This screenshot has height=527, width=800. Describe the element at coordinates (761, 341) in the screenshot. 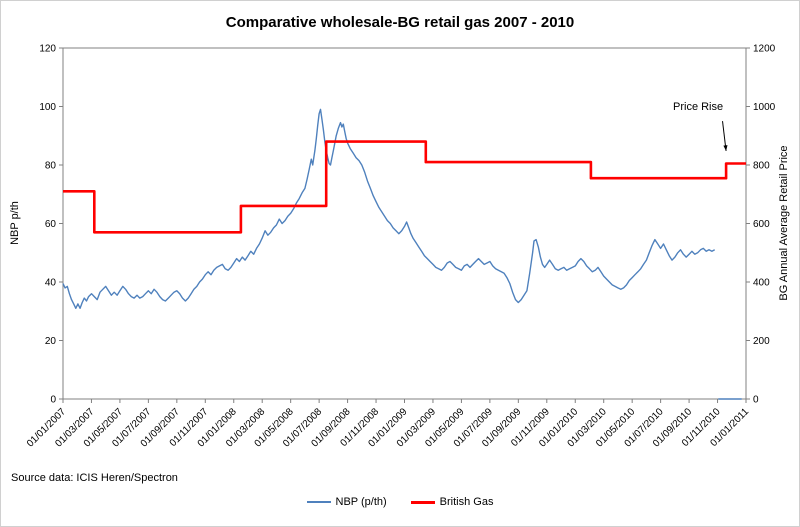

I see `y-right-tick-label: 200` at that location.